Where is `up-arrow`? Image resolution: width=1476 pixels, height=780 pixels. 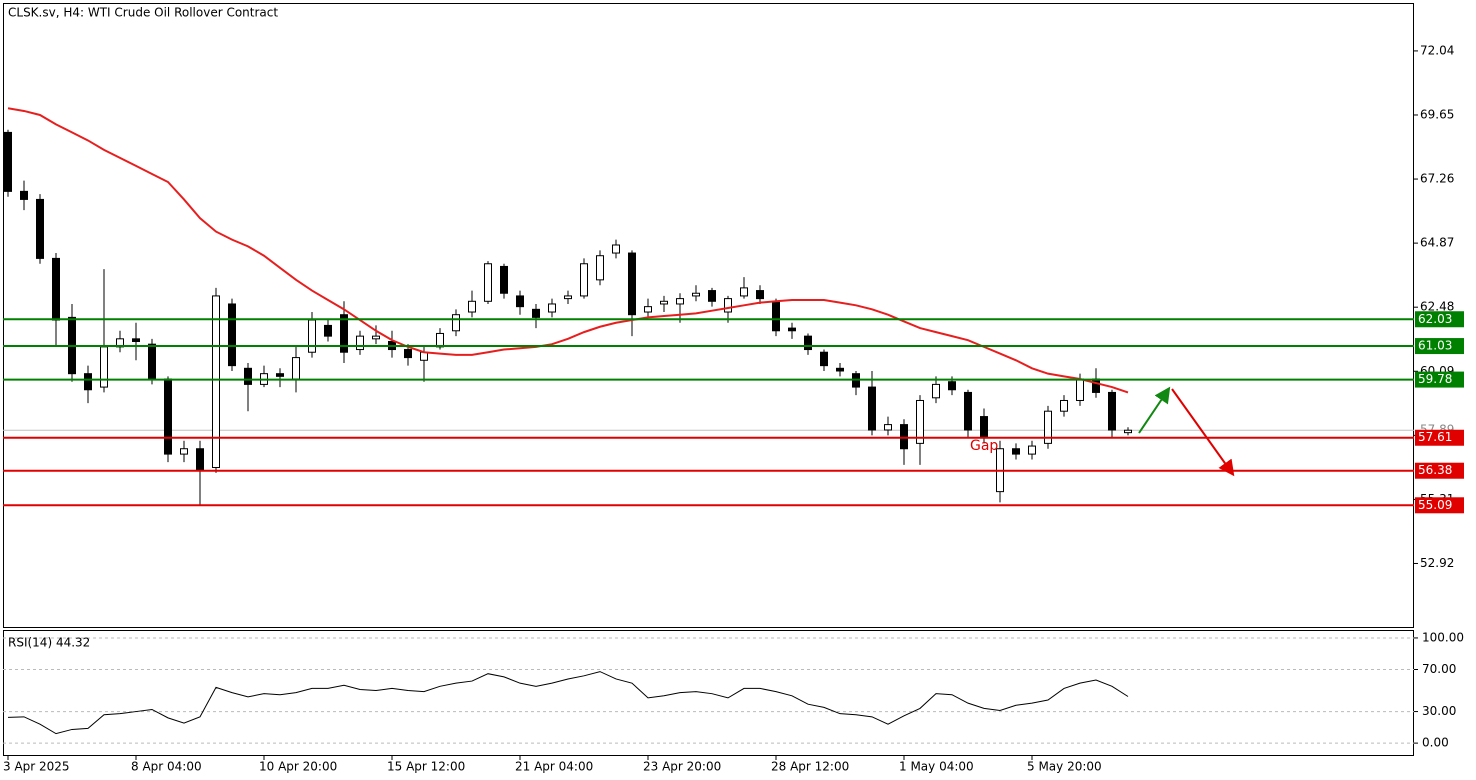 up-arrow is located at coordinates (1154, 410).